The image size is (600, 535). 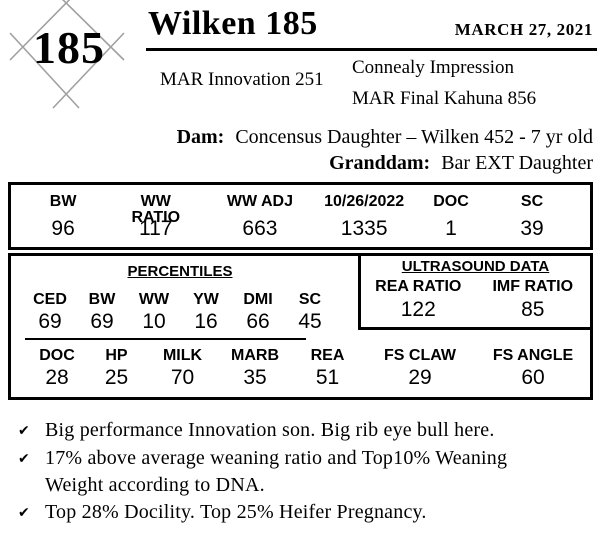 I want to click on stat-value: 96, so click(x=63, y=228).